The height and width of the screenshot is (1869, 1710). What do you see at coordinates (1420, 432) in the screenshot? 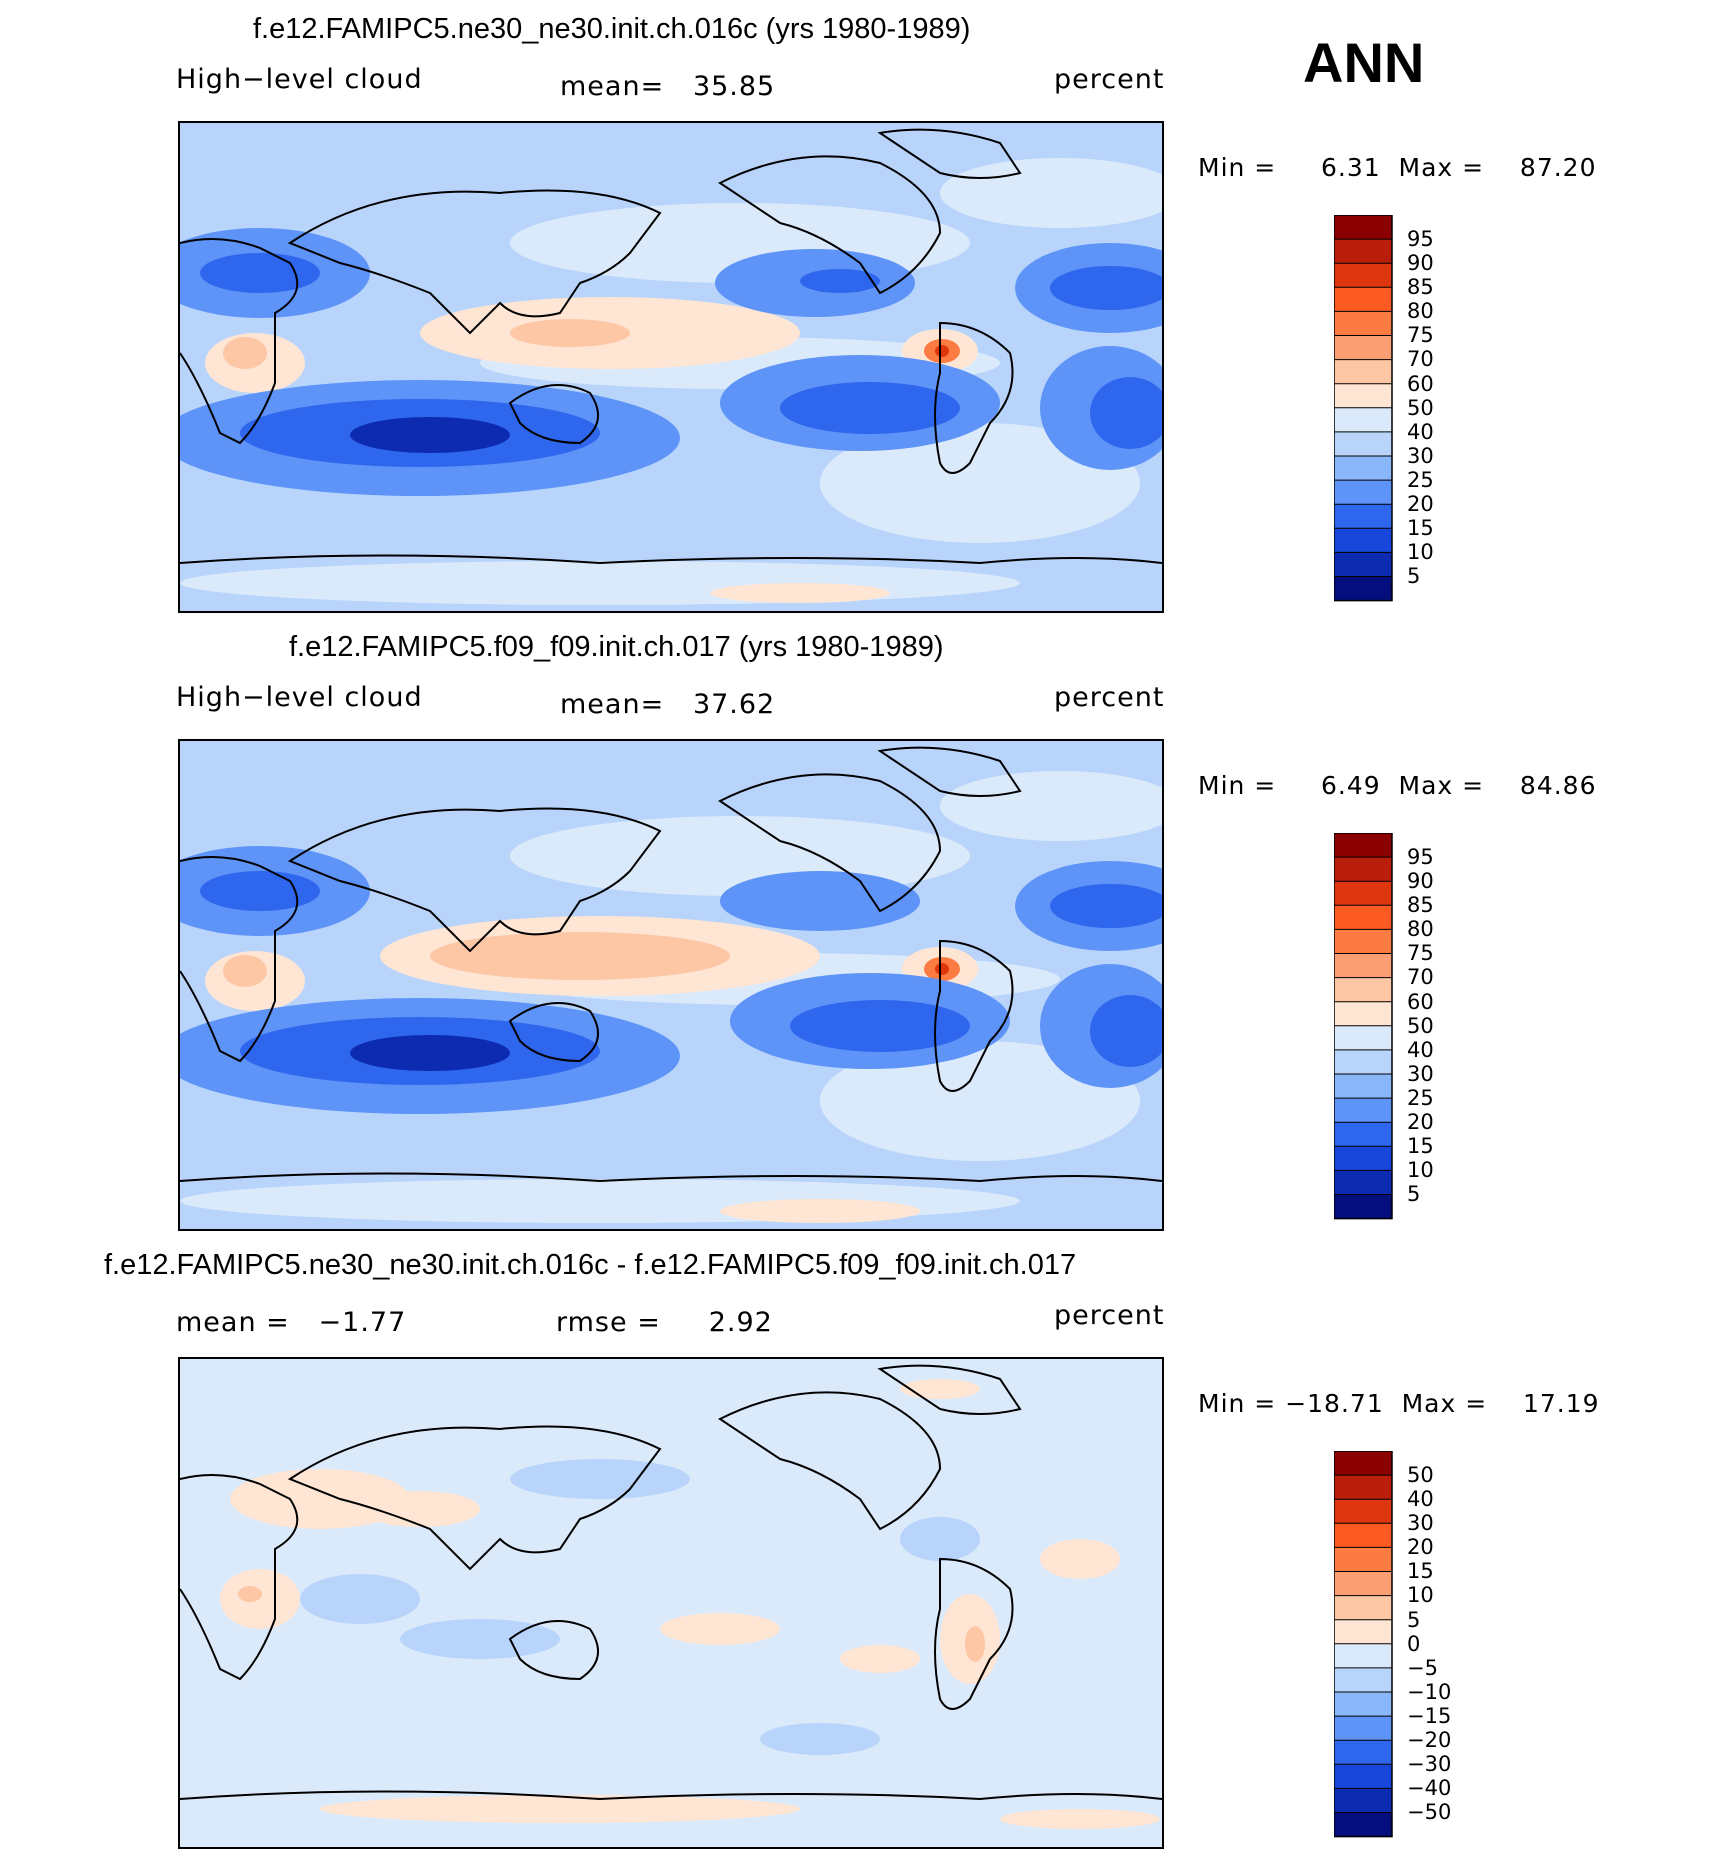
I see `panel1-level-8: 40` at bounding box center [1420, 432].